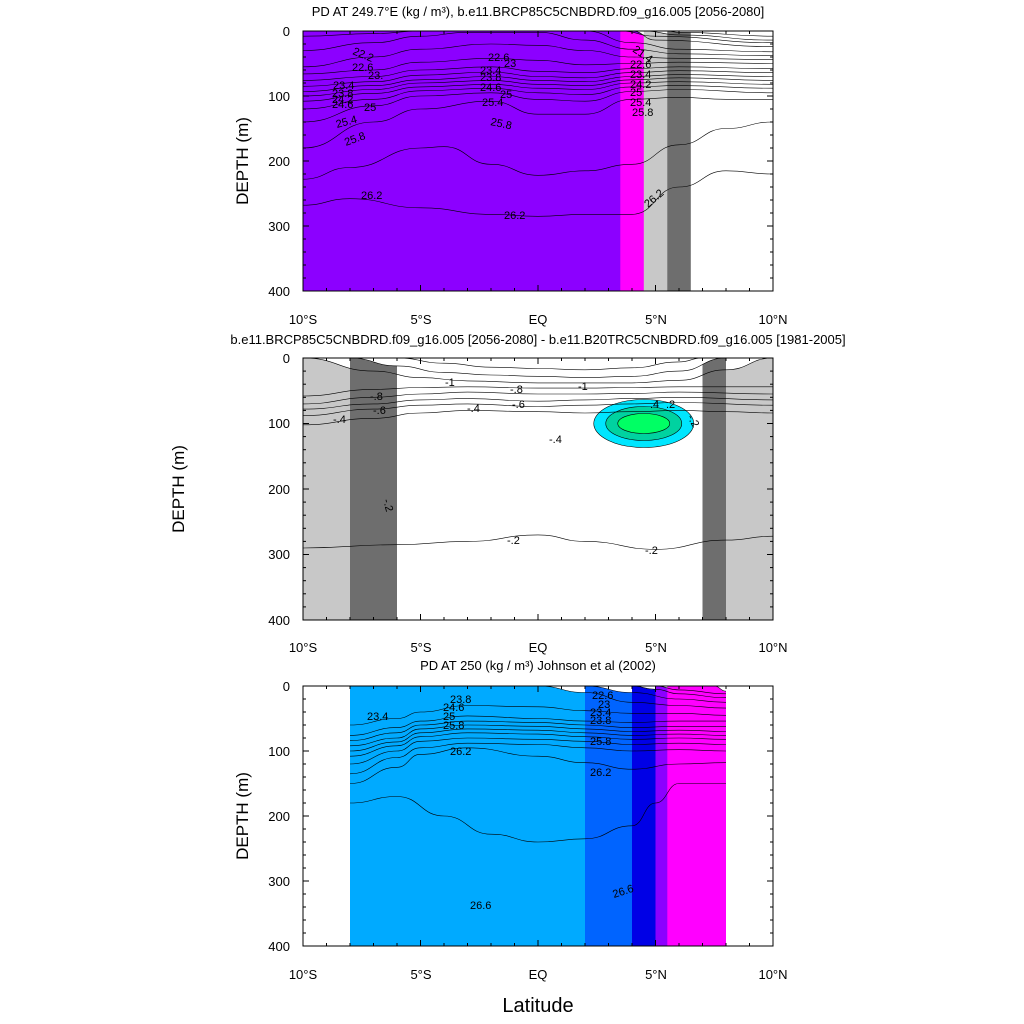 The height and width of the screenshot is (1024, 1024). What do you see at coordinates (480, 906) in the screenshot?
I see `contour-label: 26.6` at bounding box center [480, 906].